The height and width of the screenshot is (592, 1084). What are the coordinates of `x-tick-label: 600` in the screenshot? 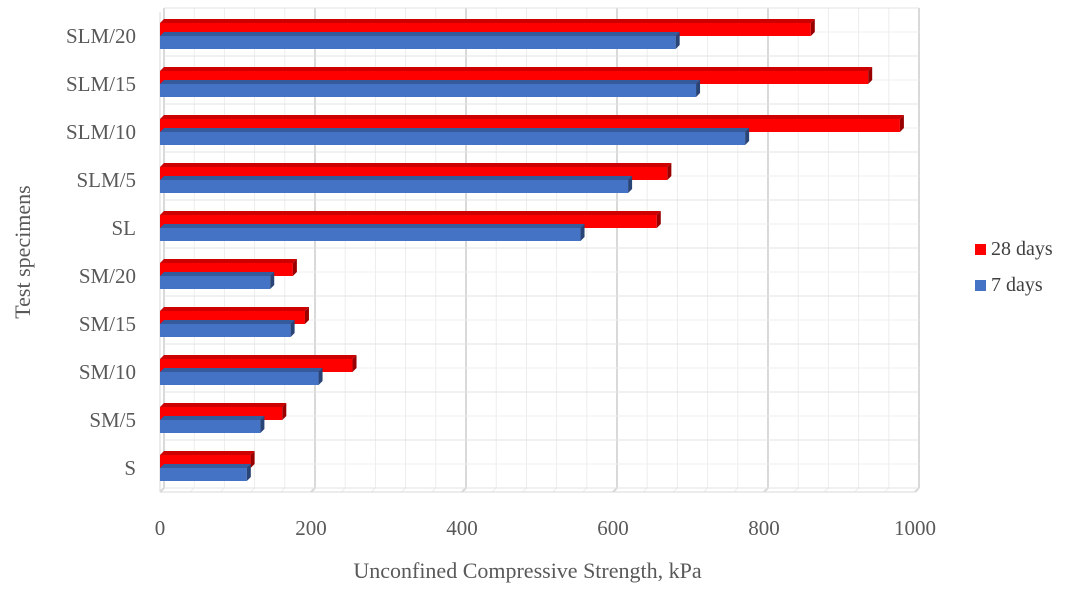 It's located at (613, 528).